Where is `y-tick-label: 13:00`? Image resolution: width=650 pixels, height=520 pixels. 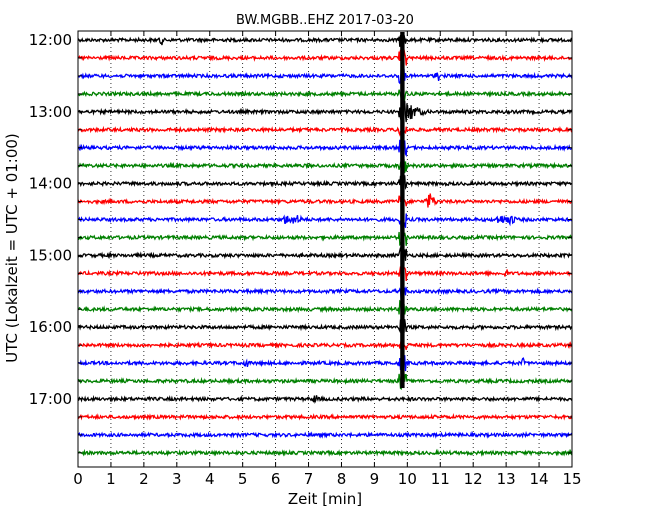 y-tick-label: 13:00 is located at coordinates (50, 112).